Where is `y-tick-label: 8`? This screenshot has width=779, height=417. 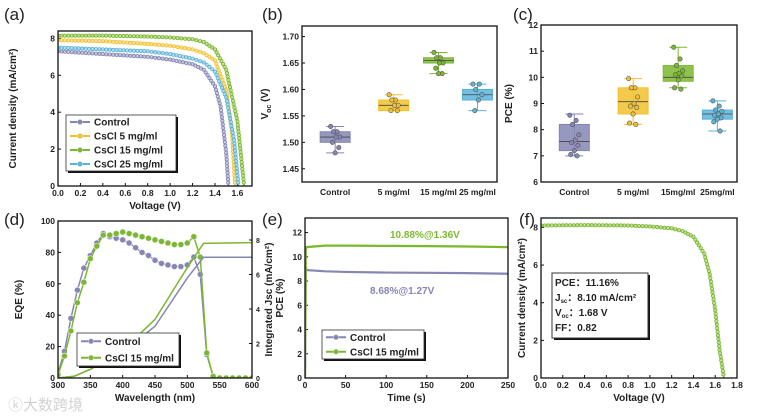
y-tick-label: 8 is located at coordinates (535, 227).